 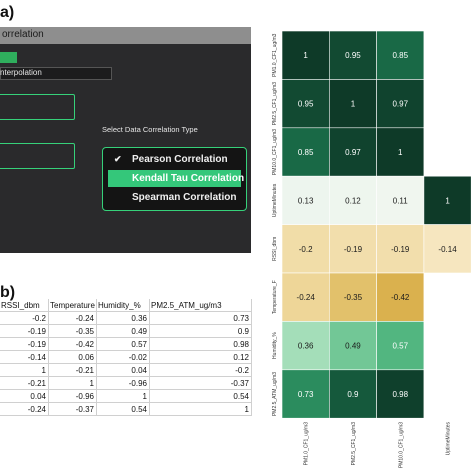 I want to click on app-title-bar: orrelation, so click(x=125, y=35).